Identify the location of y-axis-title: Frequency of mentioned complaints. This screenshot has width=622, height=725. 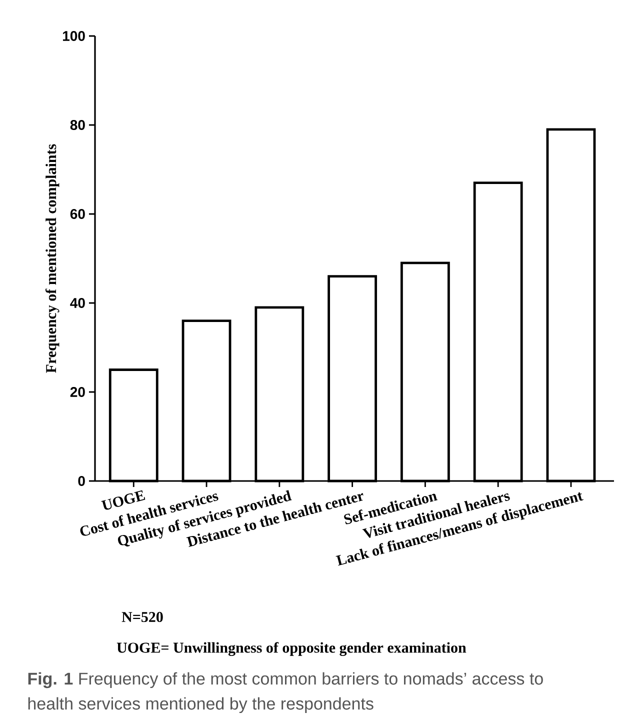
(52, 258).